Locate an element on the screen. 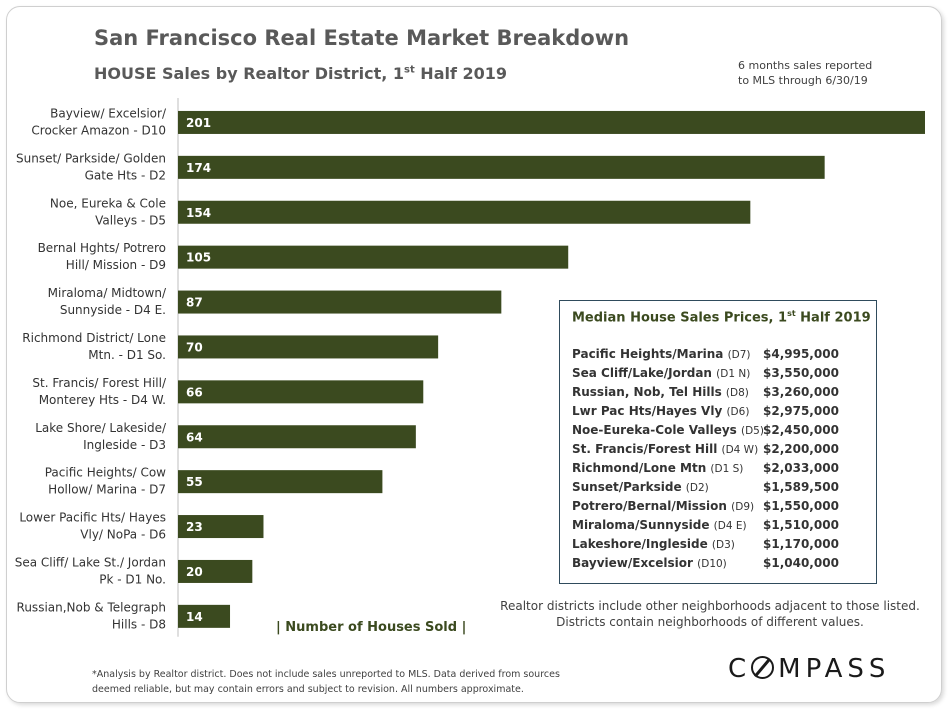 Image resolution: width=950 pixels, height=711 pixels. district-code: (D1 N) is located at coordinates (733, 374).